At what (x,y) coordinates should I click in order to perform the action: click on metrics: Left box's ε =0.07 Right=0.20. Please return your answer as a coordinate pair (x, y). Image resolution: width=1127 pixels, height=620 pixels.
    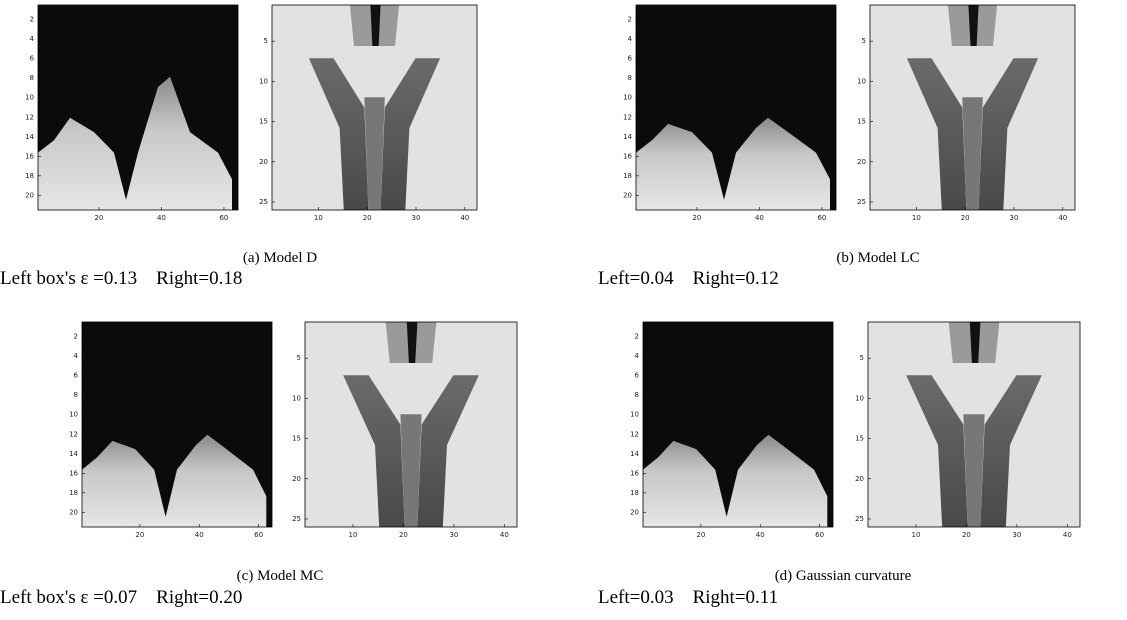
    Looking at the image, I should click on (121, 597).